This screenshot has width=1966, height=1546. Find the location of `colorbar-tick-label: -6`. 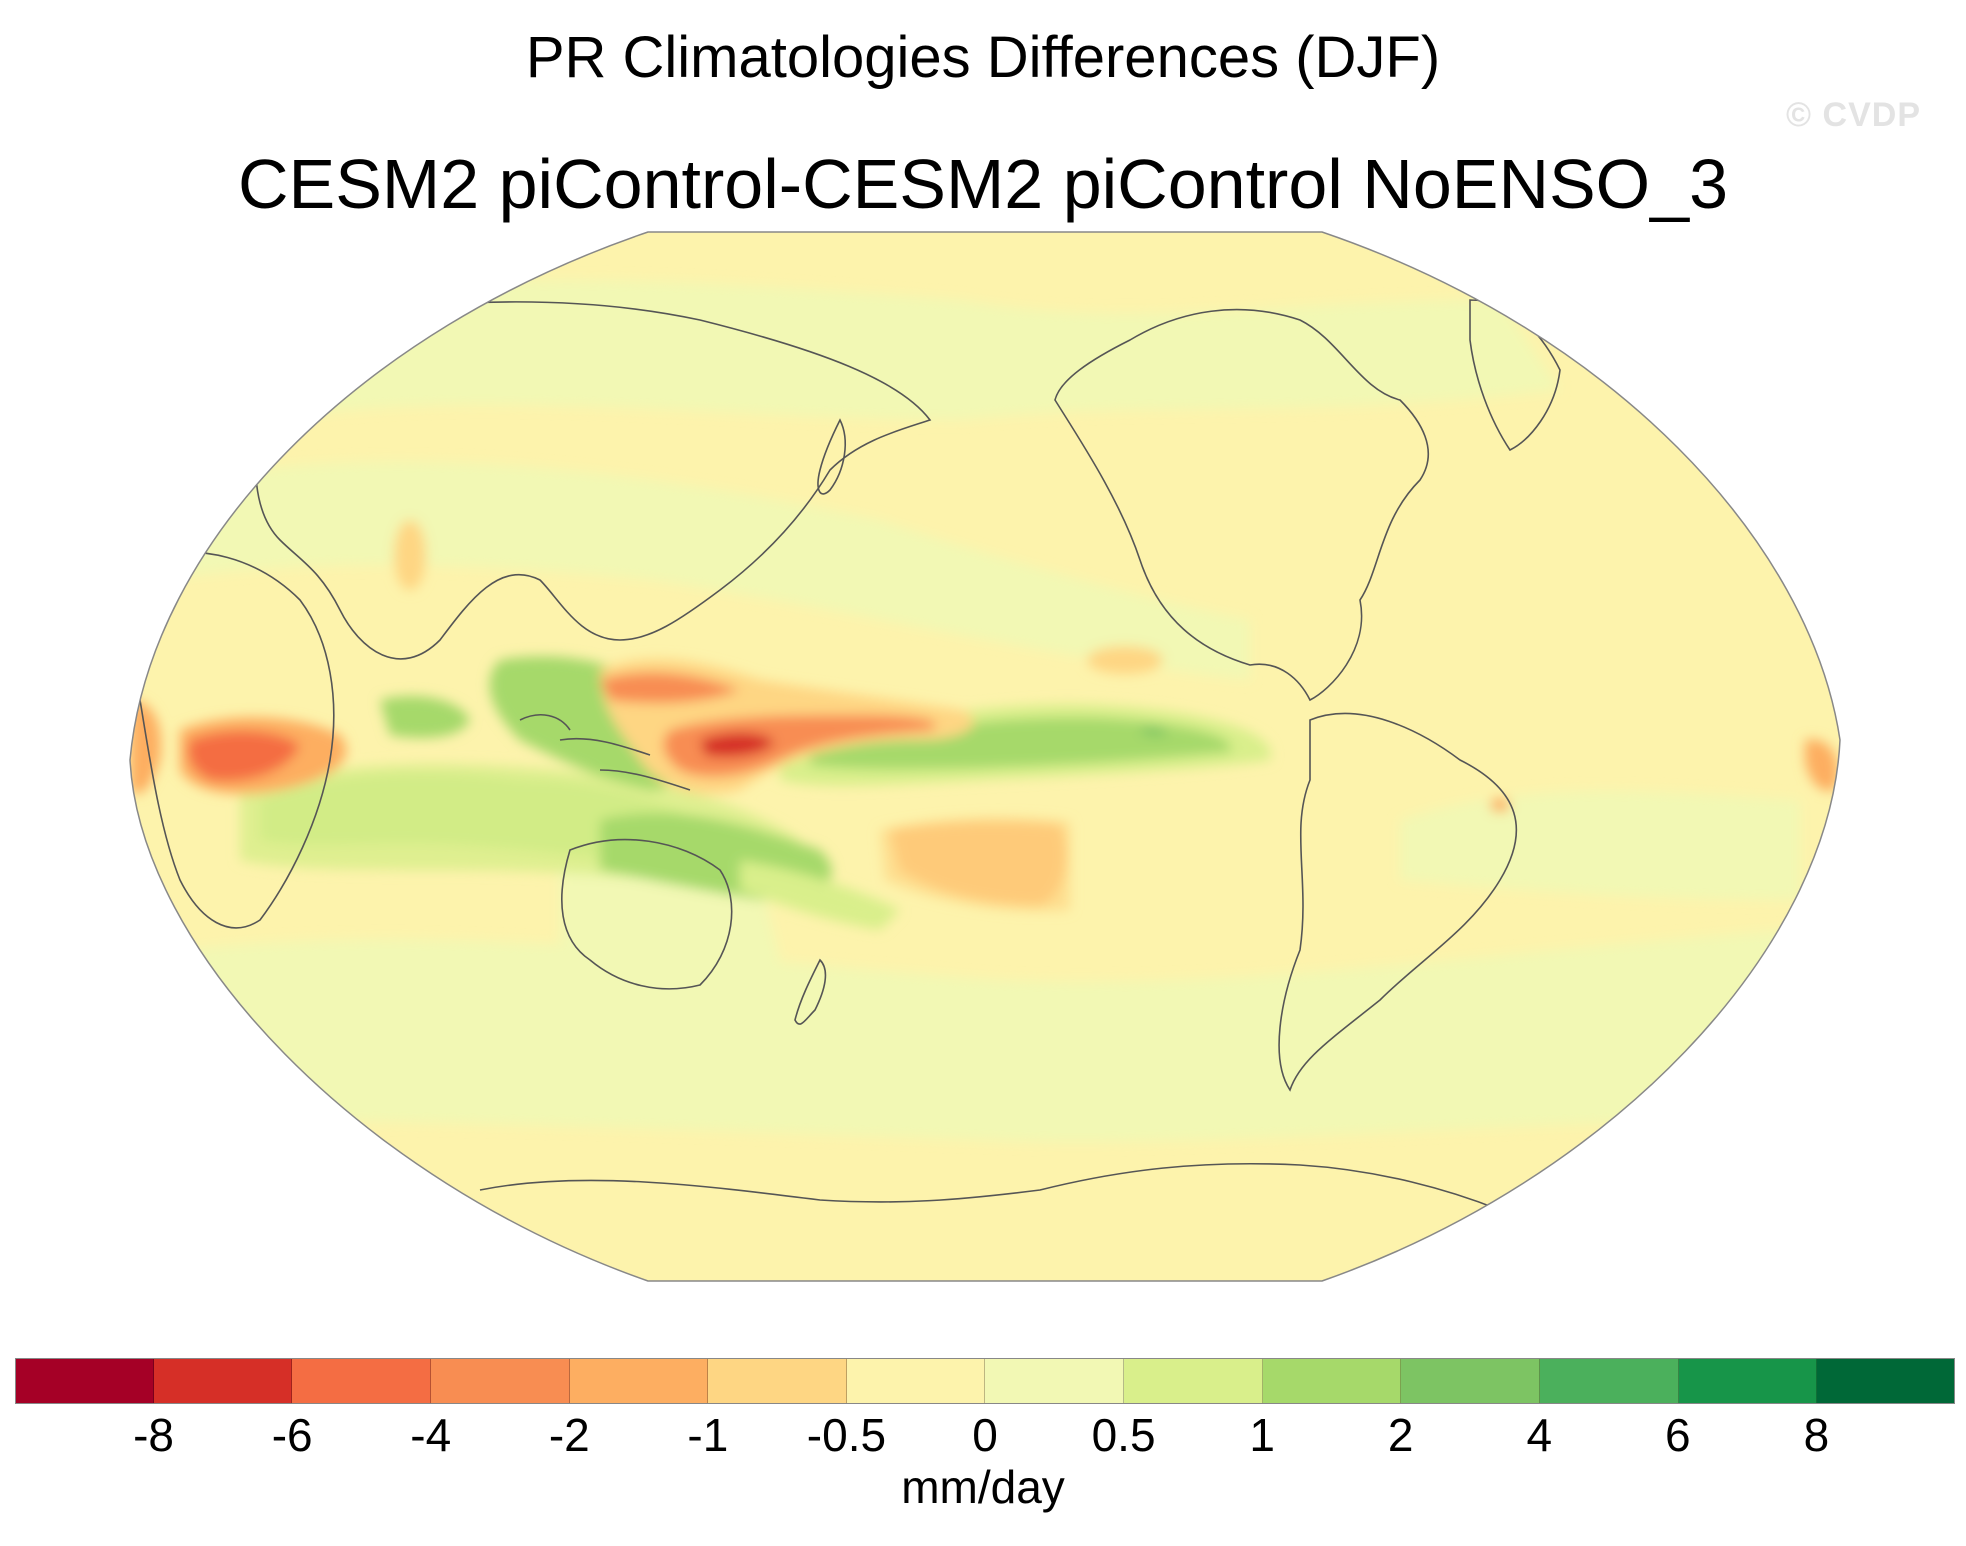

colorbar-tick-label: -6 is located at coordinates (292, 1435).